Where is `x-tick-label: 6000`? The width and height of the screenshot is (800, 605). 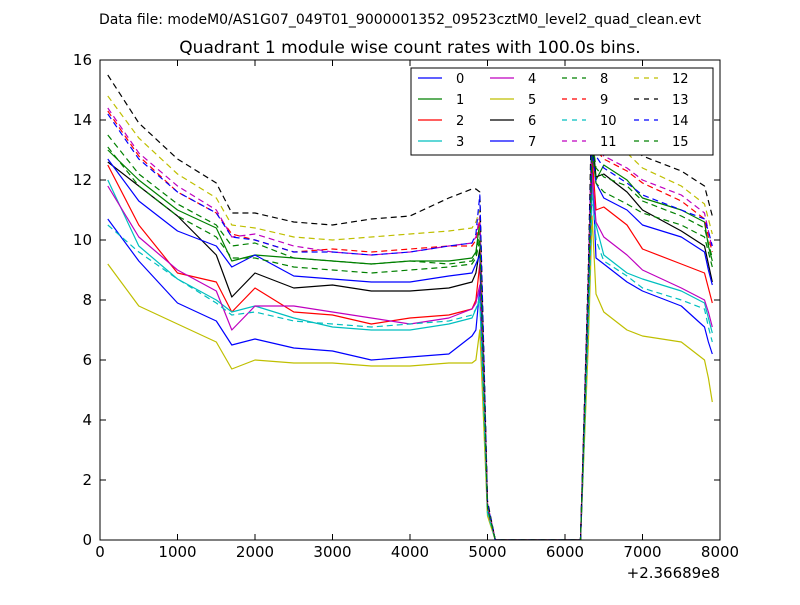
x-tick-label: 6000 is located at coordinates (565, 552).